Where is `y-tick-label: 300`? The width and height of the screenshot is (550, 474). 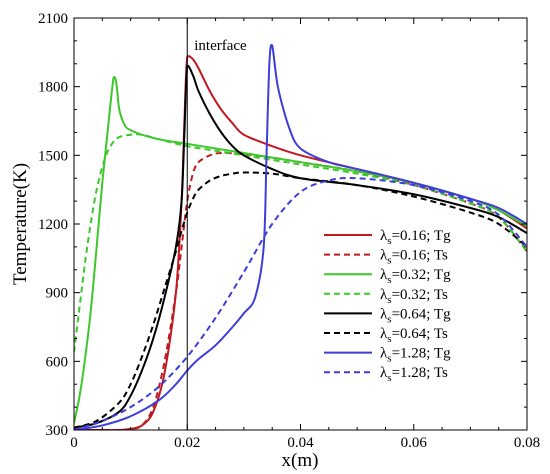 y-tick-label: 300 is located at coordinates (57, 431).